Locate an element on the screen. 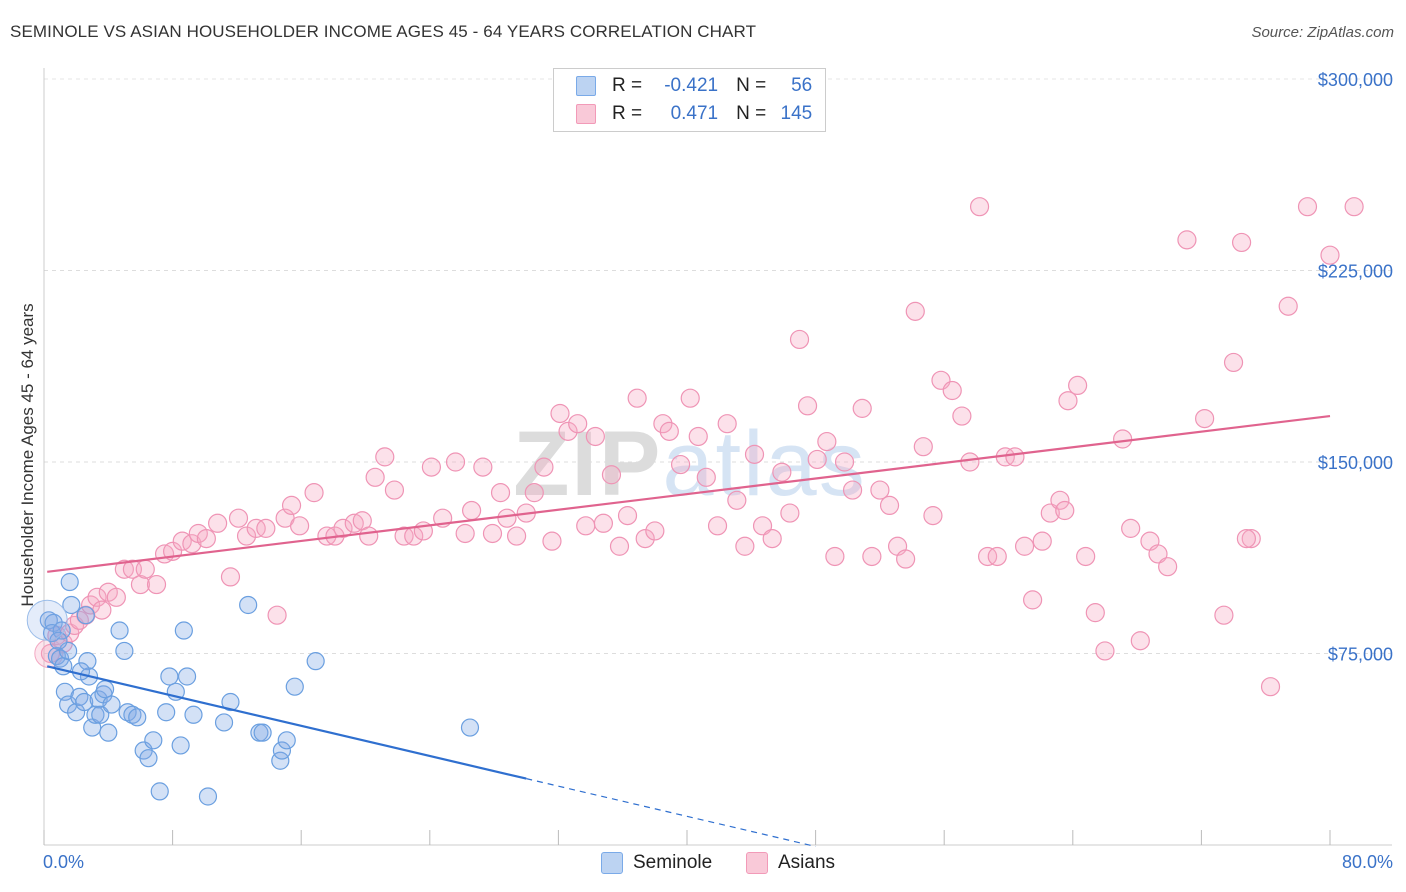  seminole-r-value: -0.421 is located at coordinates (691, 85).